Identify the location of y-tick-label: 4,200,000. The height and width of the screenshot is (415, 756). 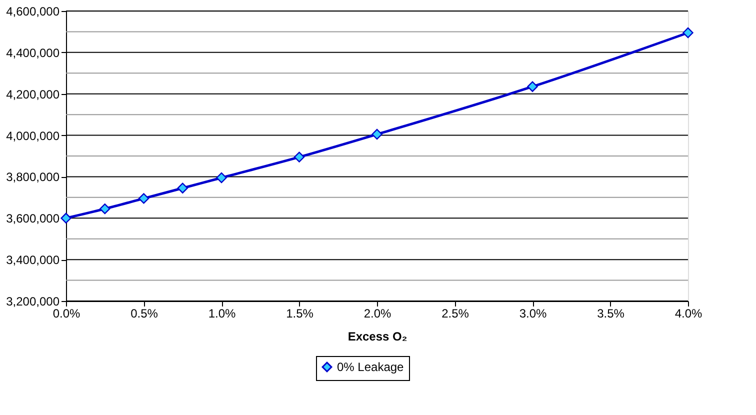
(33, 94).